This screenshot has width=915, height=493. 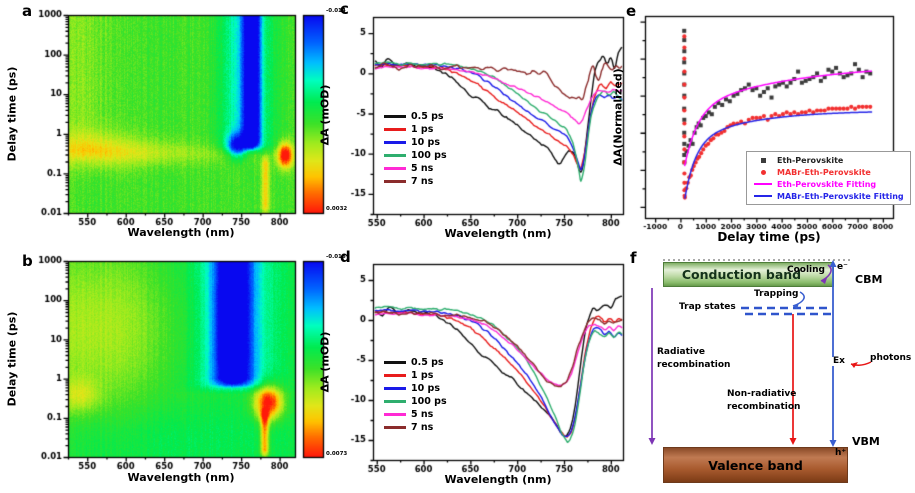 I want to click on colorbar-min-label-b: 0.0073, so click(x=337, y=454).